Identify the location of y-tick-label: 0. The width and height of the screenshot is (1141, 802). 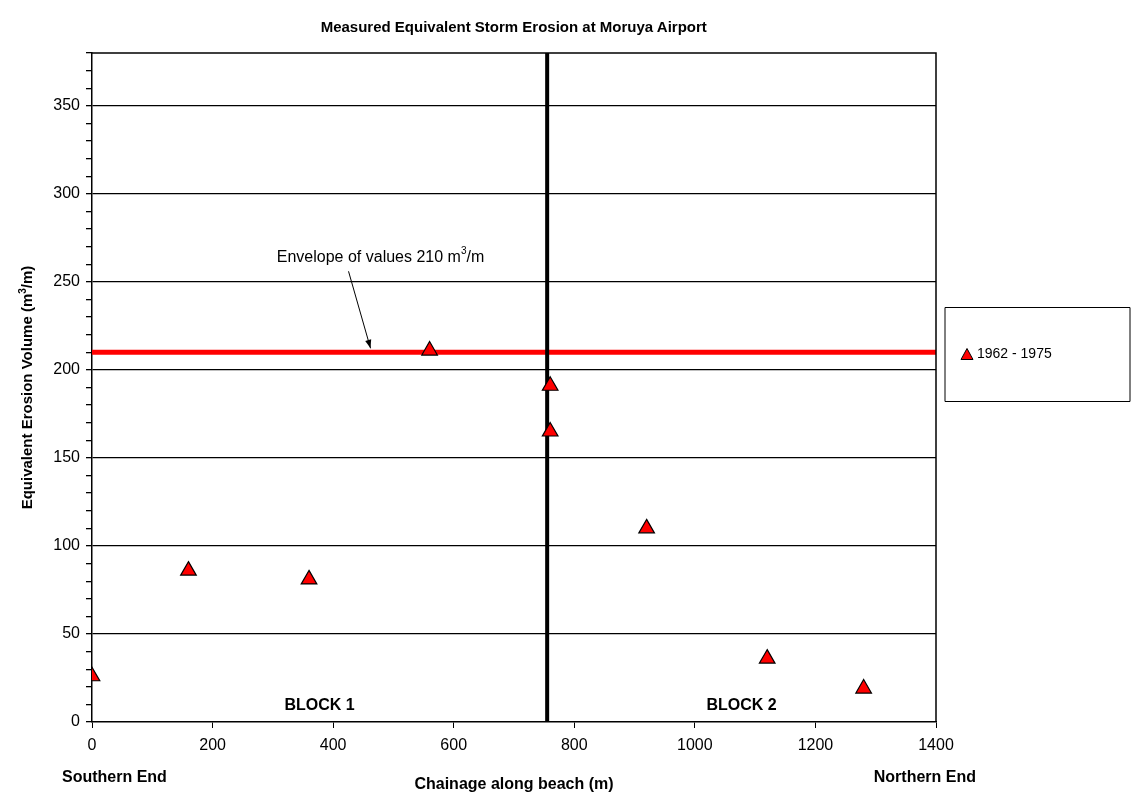
(76, 721).